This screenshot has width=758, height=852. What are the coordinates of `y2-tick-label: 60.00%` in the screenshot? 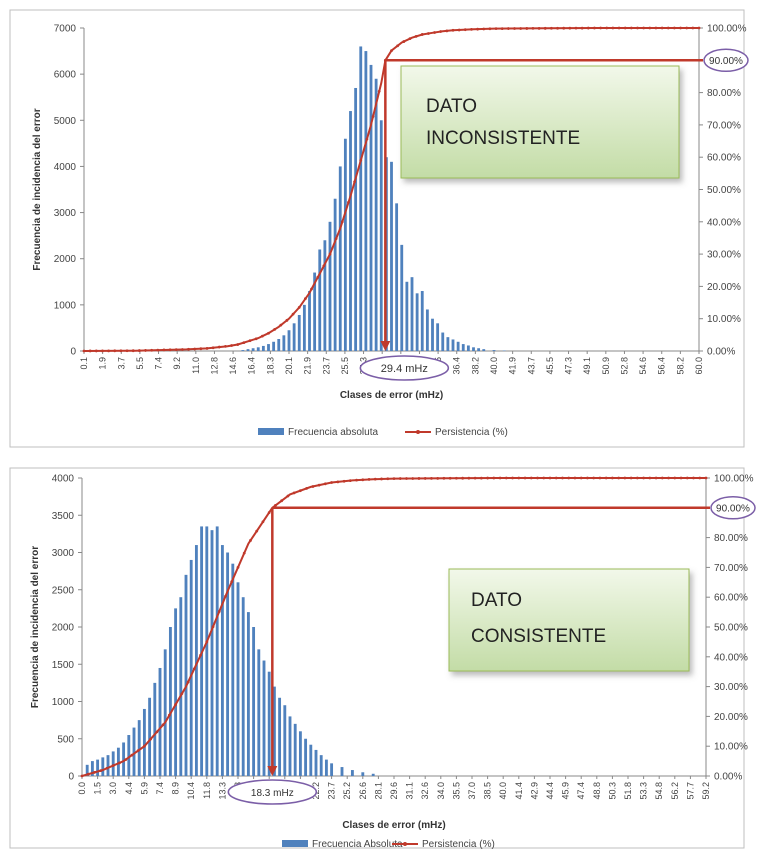 It's located at (731, 598).